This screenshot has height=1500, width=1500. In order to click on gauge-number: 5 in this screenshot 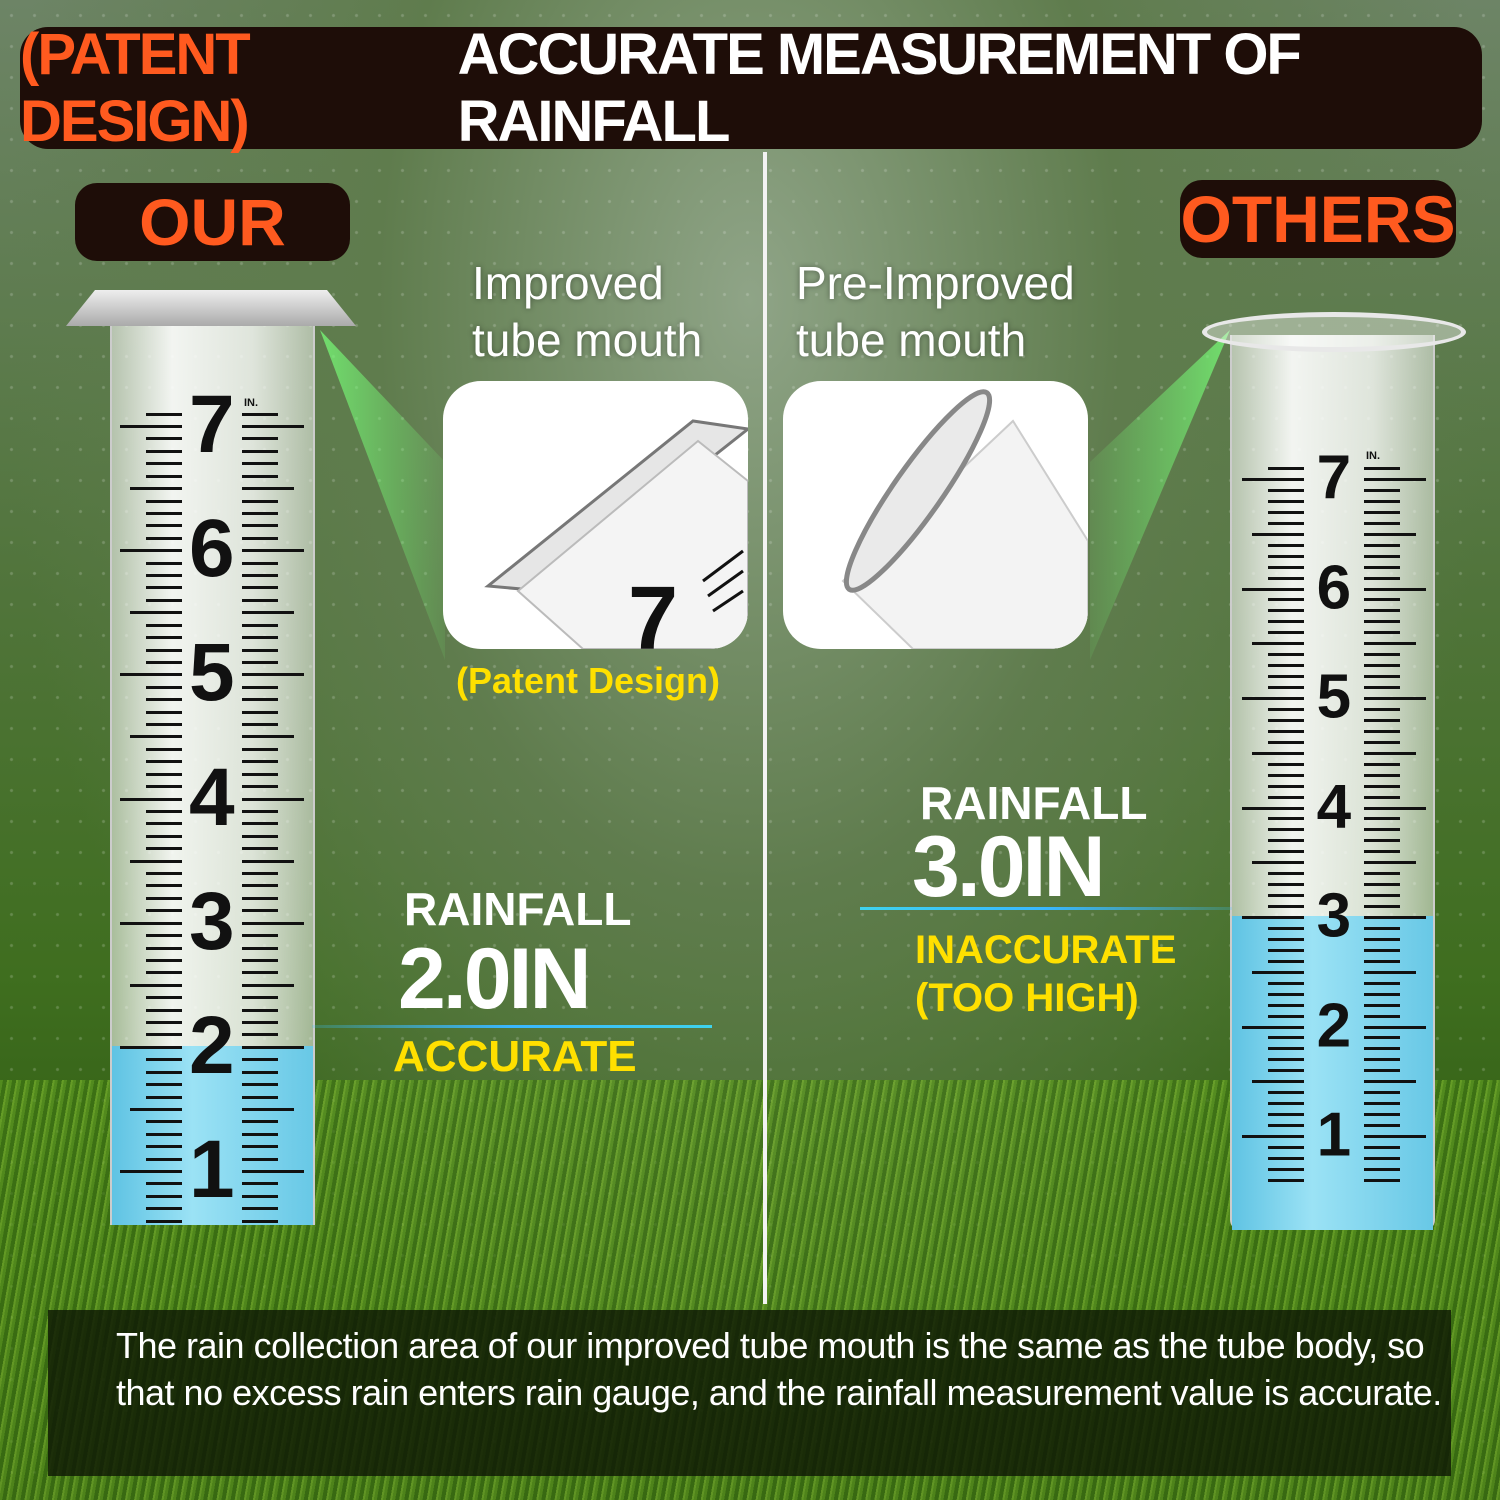, I will do `click(212, 673)`.